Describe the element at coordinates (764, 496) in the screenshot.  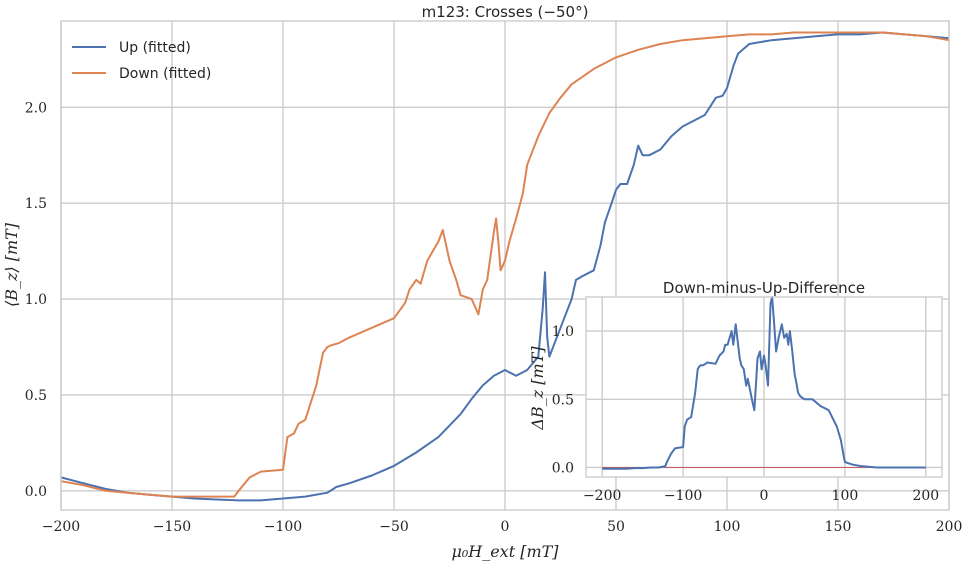
I see `inset-x-tick-label: 0` at that location.